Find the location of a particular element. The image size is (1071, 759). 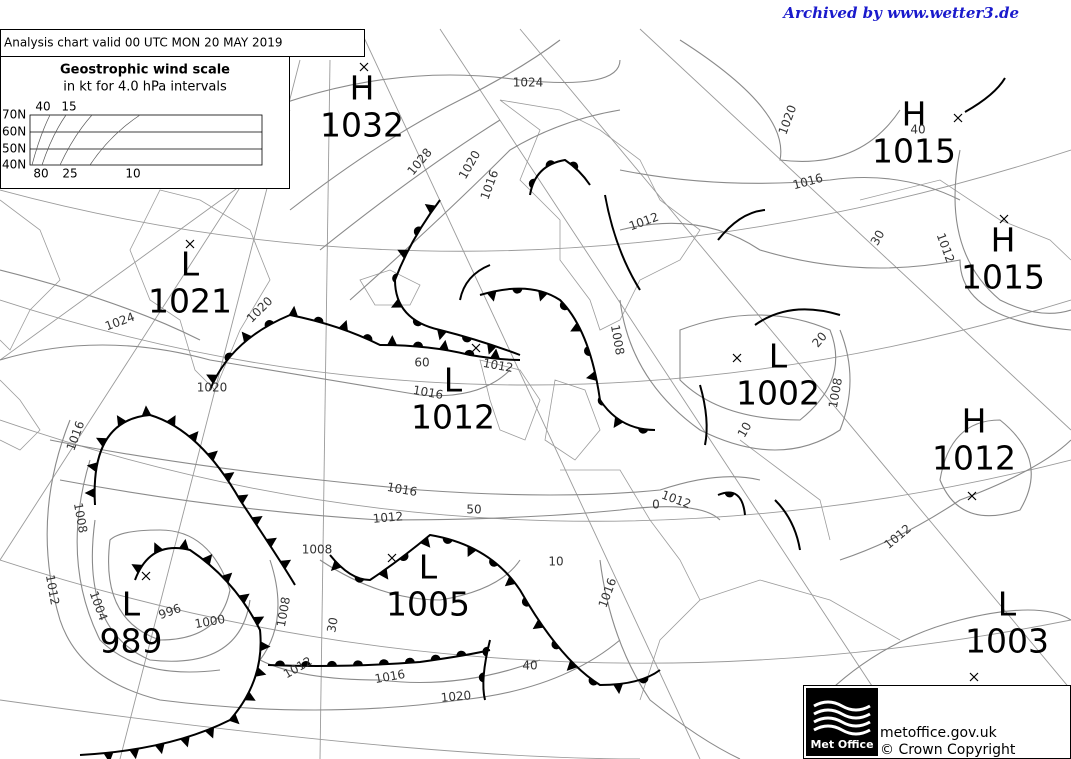

title-box is located at coordinates (182, 43).